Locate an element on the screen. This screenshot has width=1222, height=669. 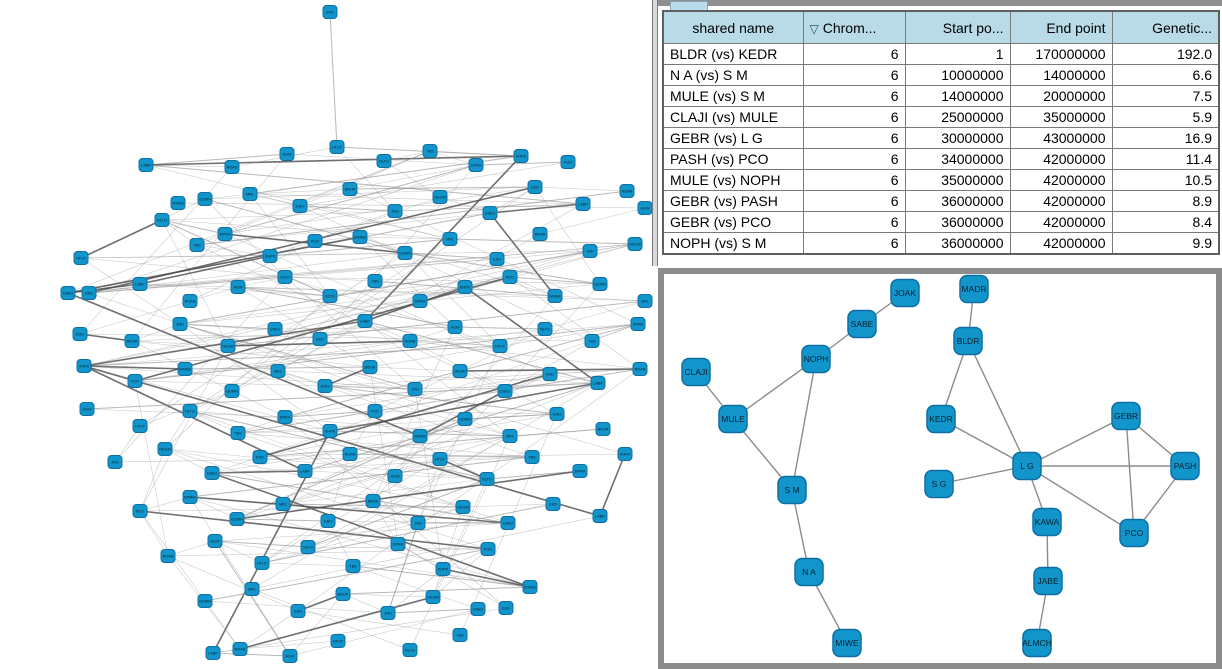
shared-name-cell: PASH (vs) PCO is located at coordinates (733, 159).